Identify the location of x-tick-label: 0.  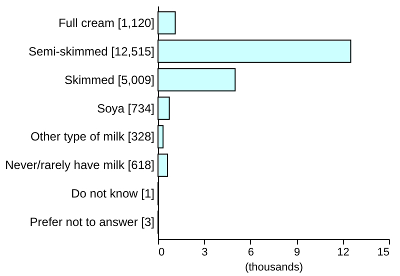
(161, 252).